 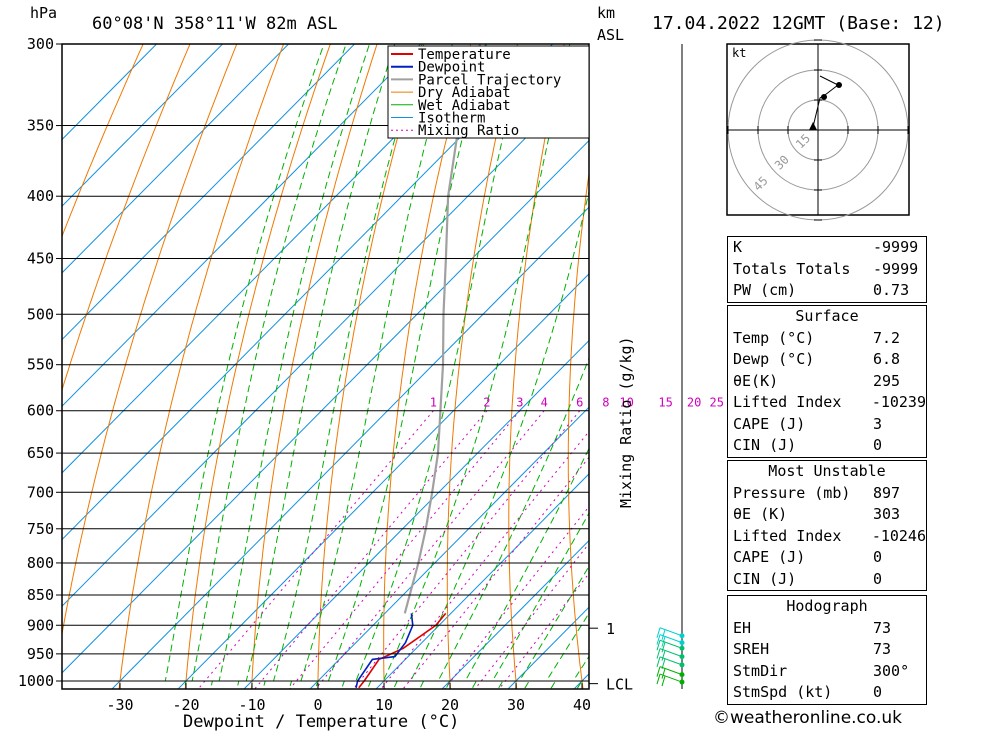 I want to click on legend-label: Parcel Trajectory, so click(x=489, y=80).